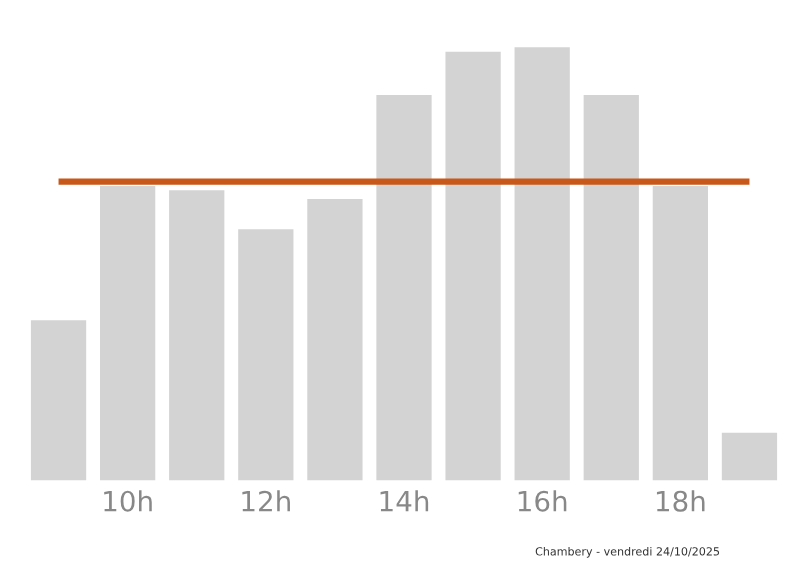 The width and height of the screenshot is (800, 572). I want to click on x-tick-label: 18h, so click(680, 501).